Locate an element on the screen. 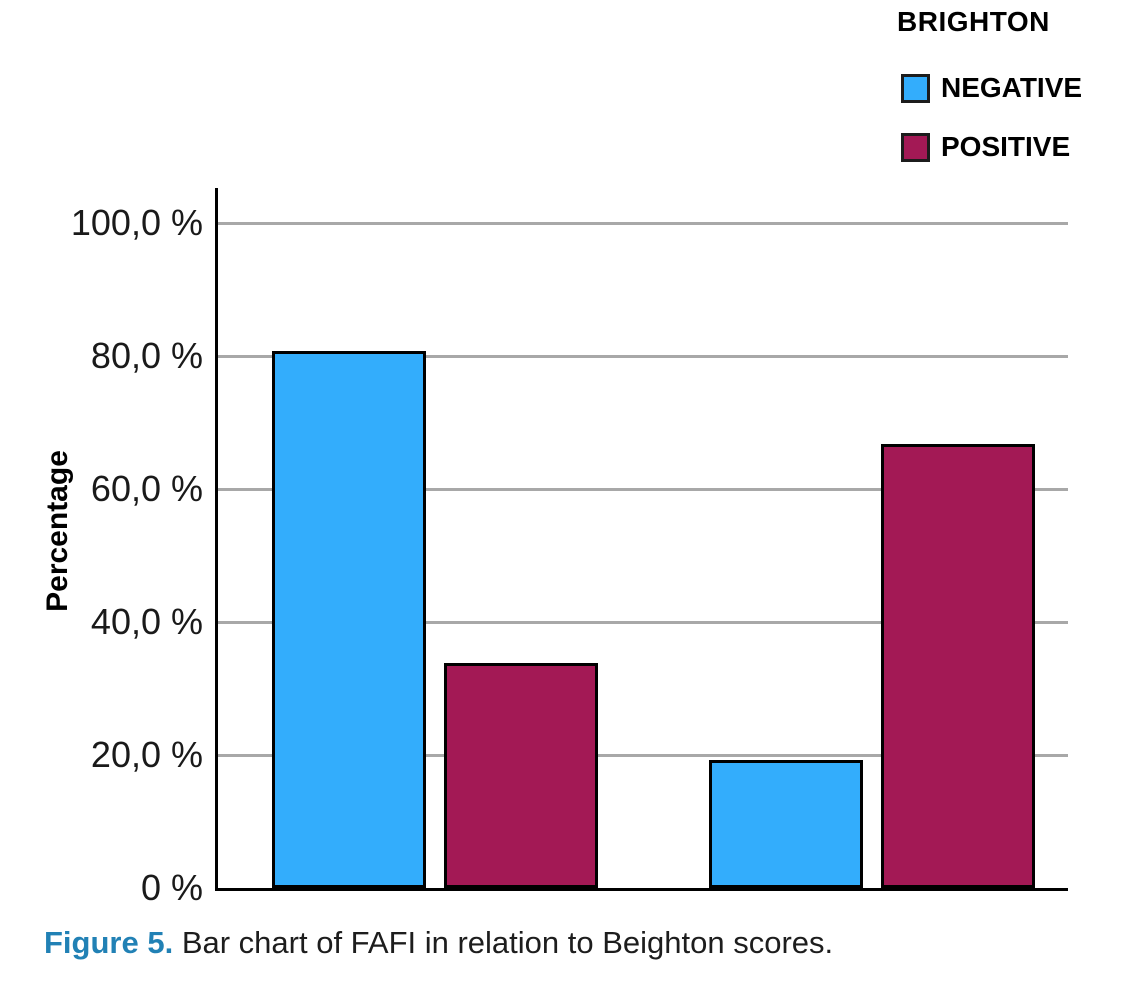 The width and height of the screenshot is (1134, 1004). legend-item-negative: NEGATIVE is located at coordinates (991, 88).